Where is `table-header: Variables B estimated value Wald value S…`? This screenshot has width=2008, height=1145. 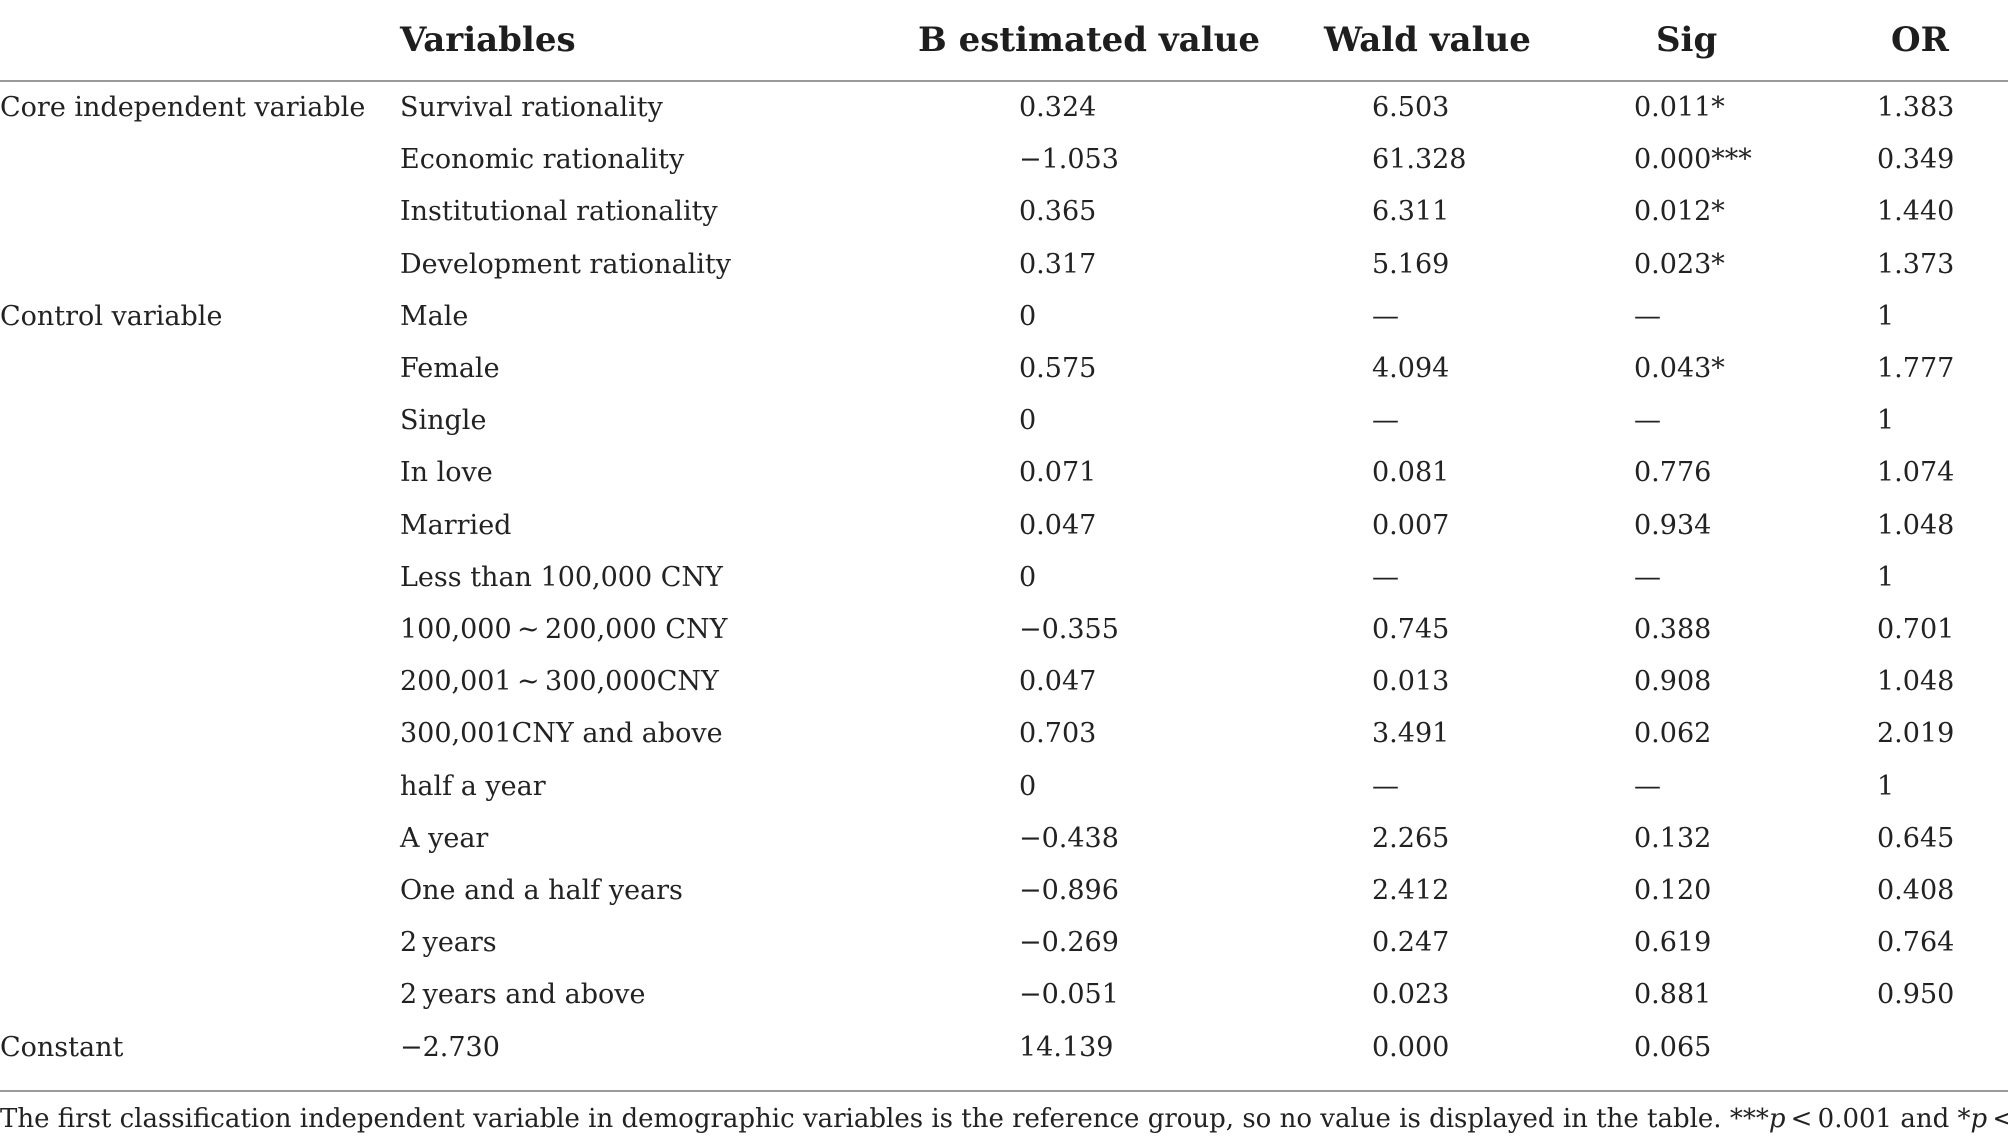
table-header: Variables B estimated value Wald value S… is located at coordinates (1004, 41).